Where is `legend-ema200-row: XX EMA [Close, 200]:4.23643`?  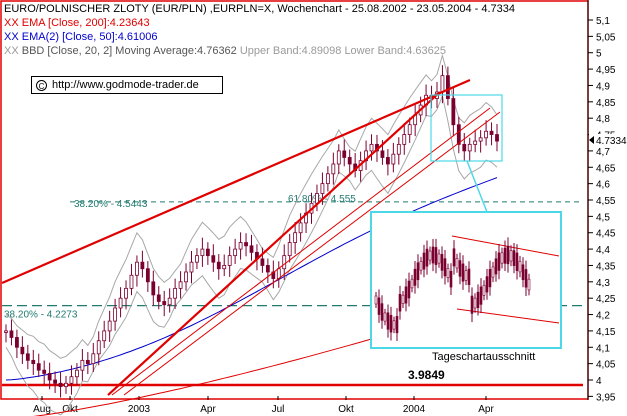
legend-ema200-row: XX EMA [Close, 200]:4.23643 is located at coordinates (77, 23).